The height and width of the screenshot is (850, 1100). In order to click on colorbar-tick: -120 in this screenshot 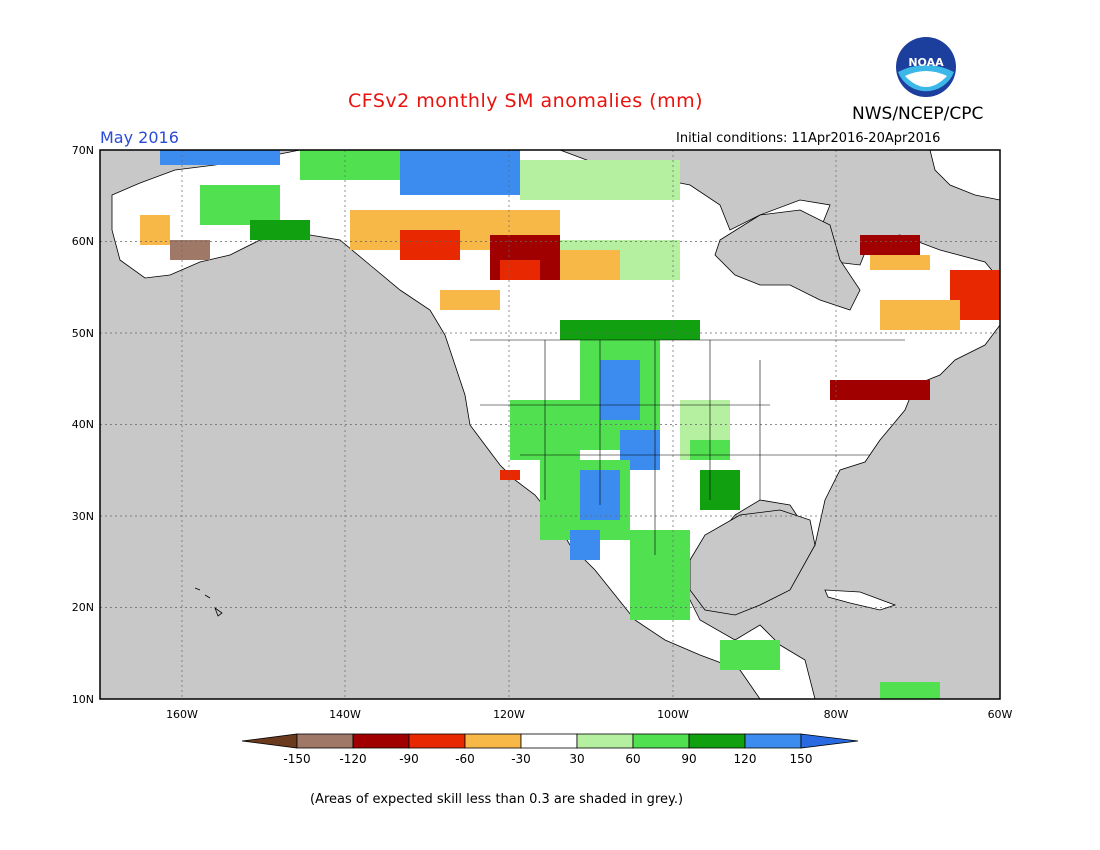, I will do `click(352, 759)`.